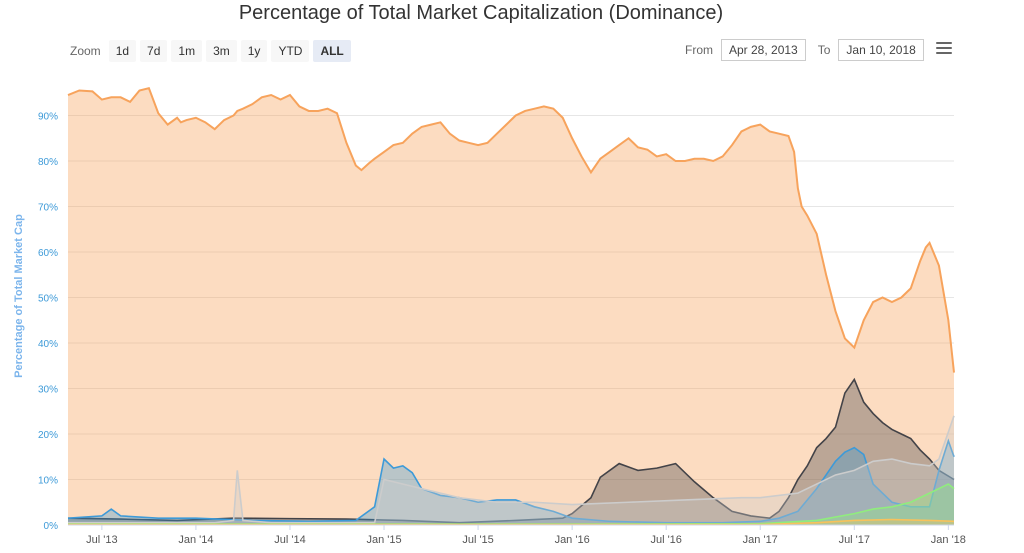 The image size is (1024, 553). What do you see at coordinates (48, 481) in the screenshot?
I see `y-tick-label: 10%` at bounding box center [48, 481].